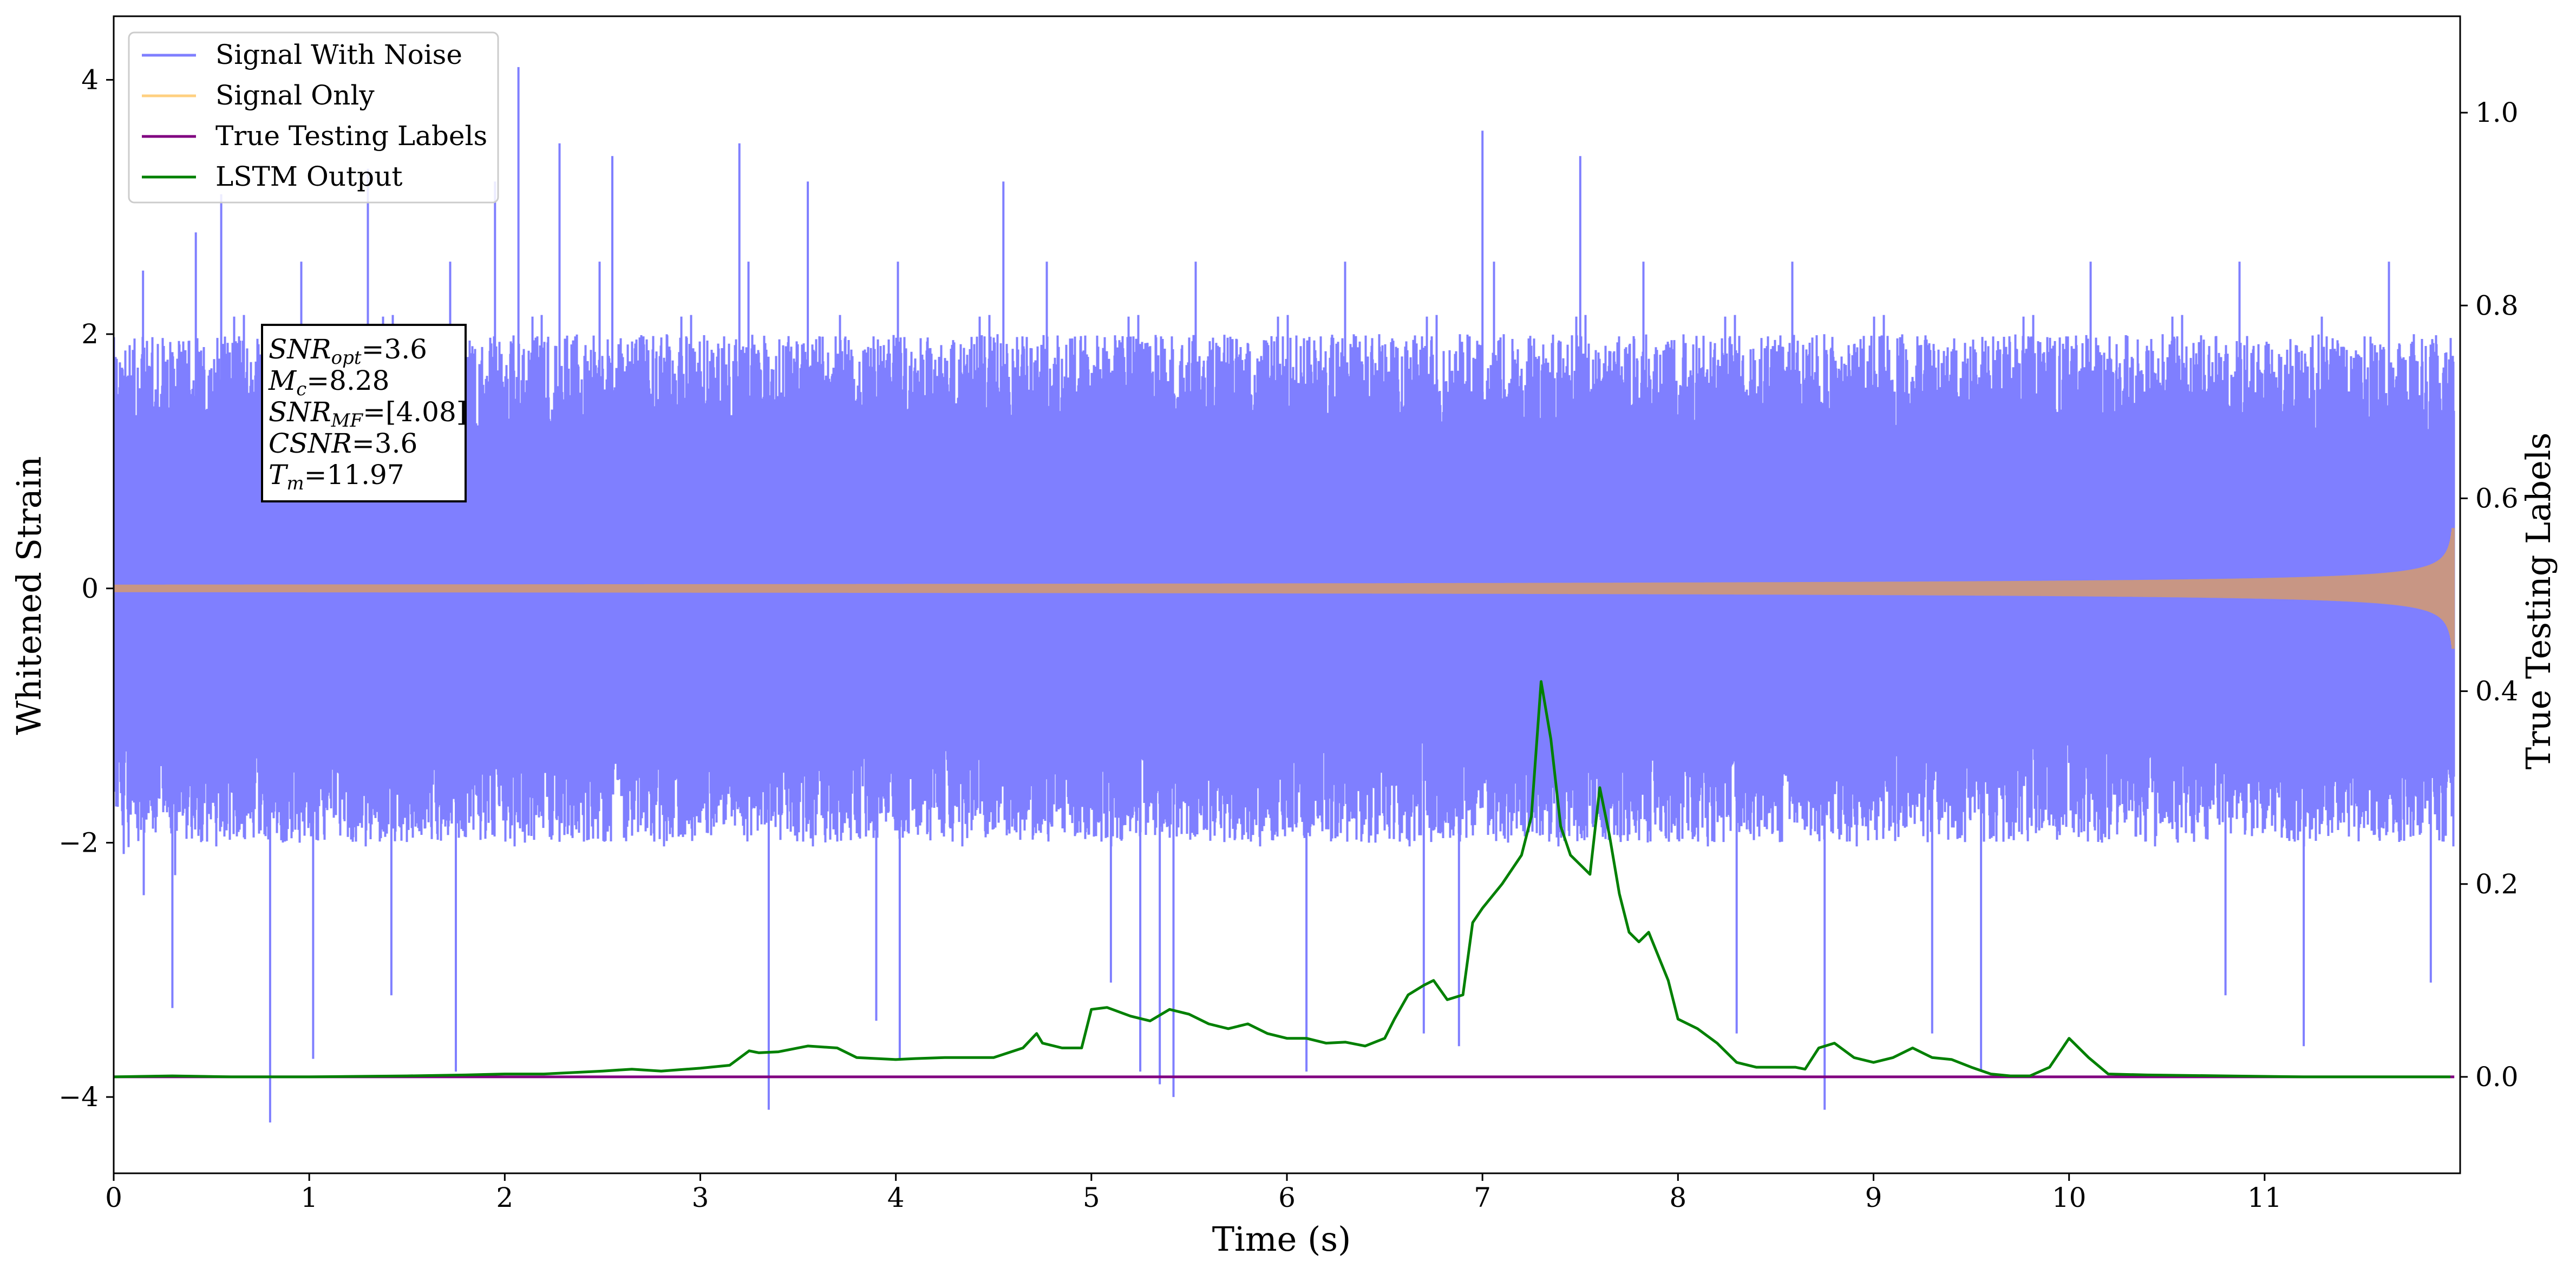  I want to click on x-tick-label: 9, so click(1874, 1197).